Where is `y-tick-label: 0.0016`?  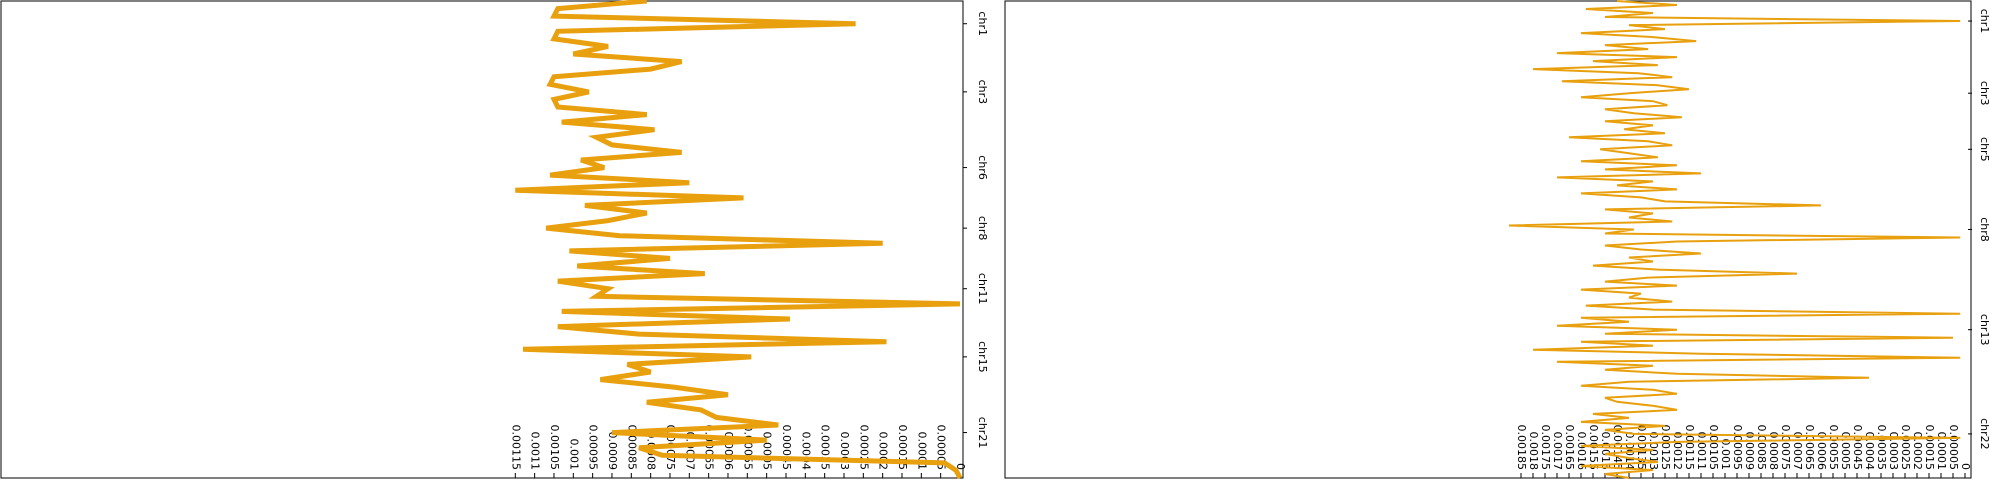
y-tick-label: 0.0016 is located at coordinates (1581, 451).